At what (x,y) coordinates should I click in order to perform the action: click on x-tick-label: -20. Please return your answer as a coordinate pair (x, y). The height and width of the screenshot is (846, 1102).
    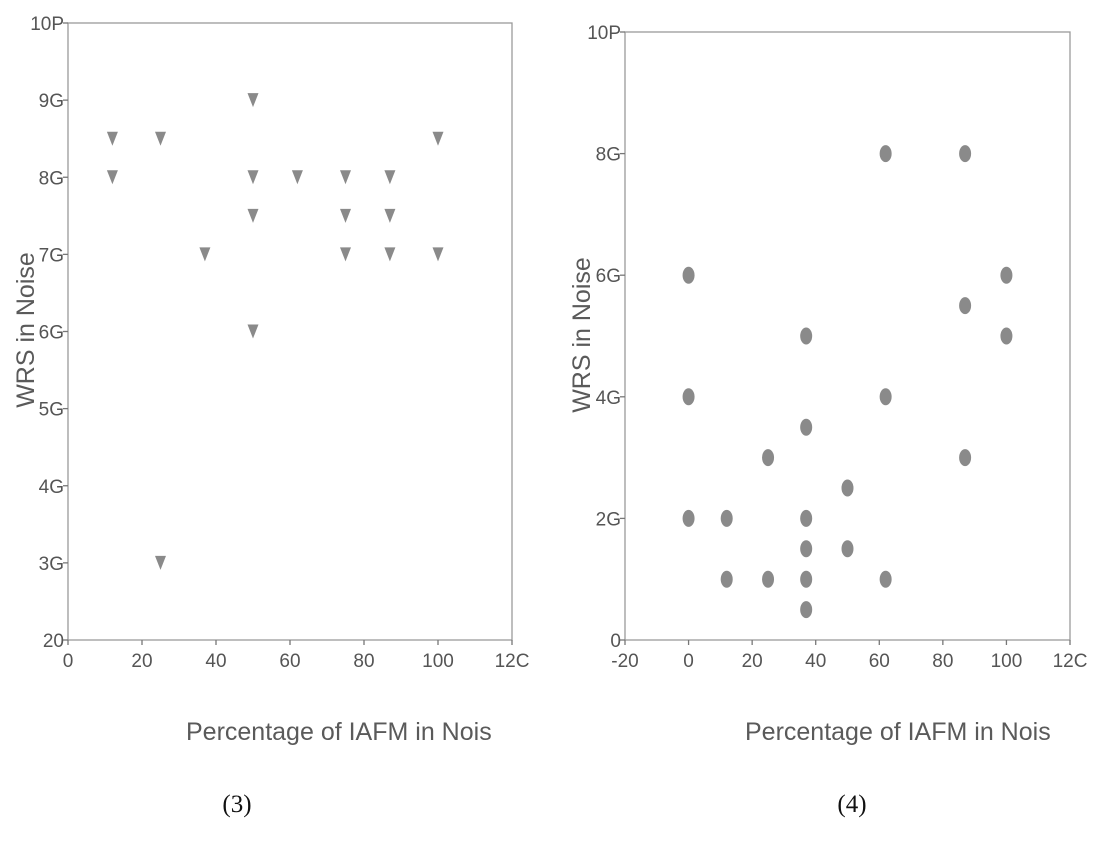
    Looking at the image, I should click on (624, 661).